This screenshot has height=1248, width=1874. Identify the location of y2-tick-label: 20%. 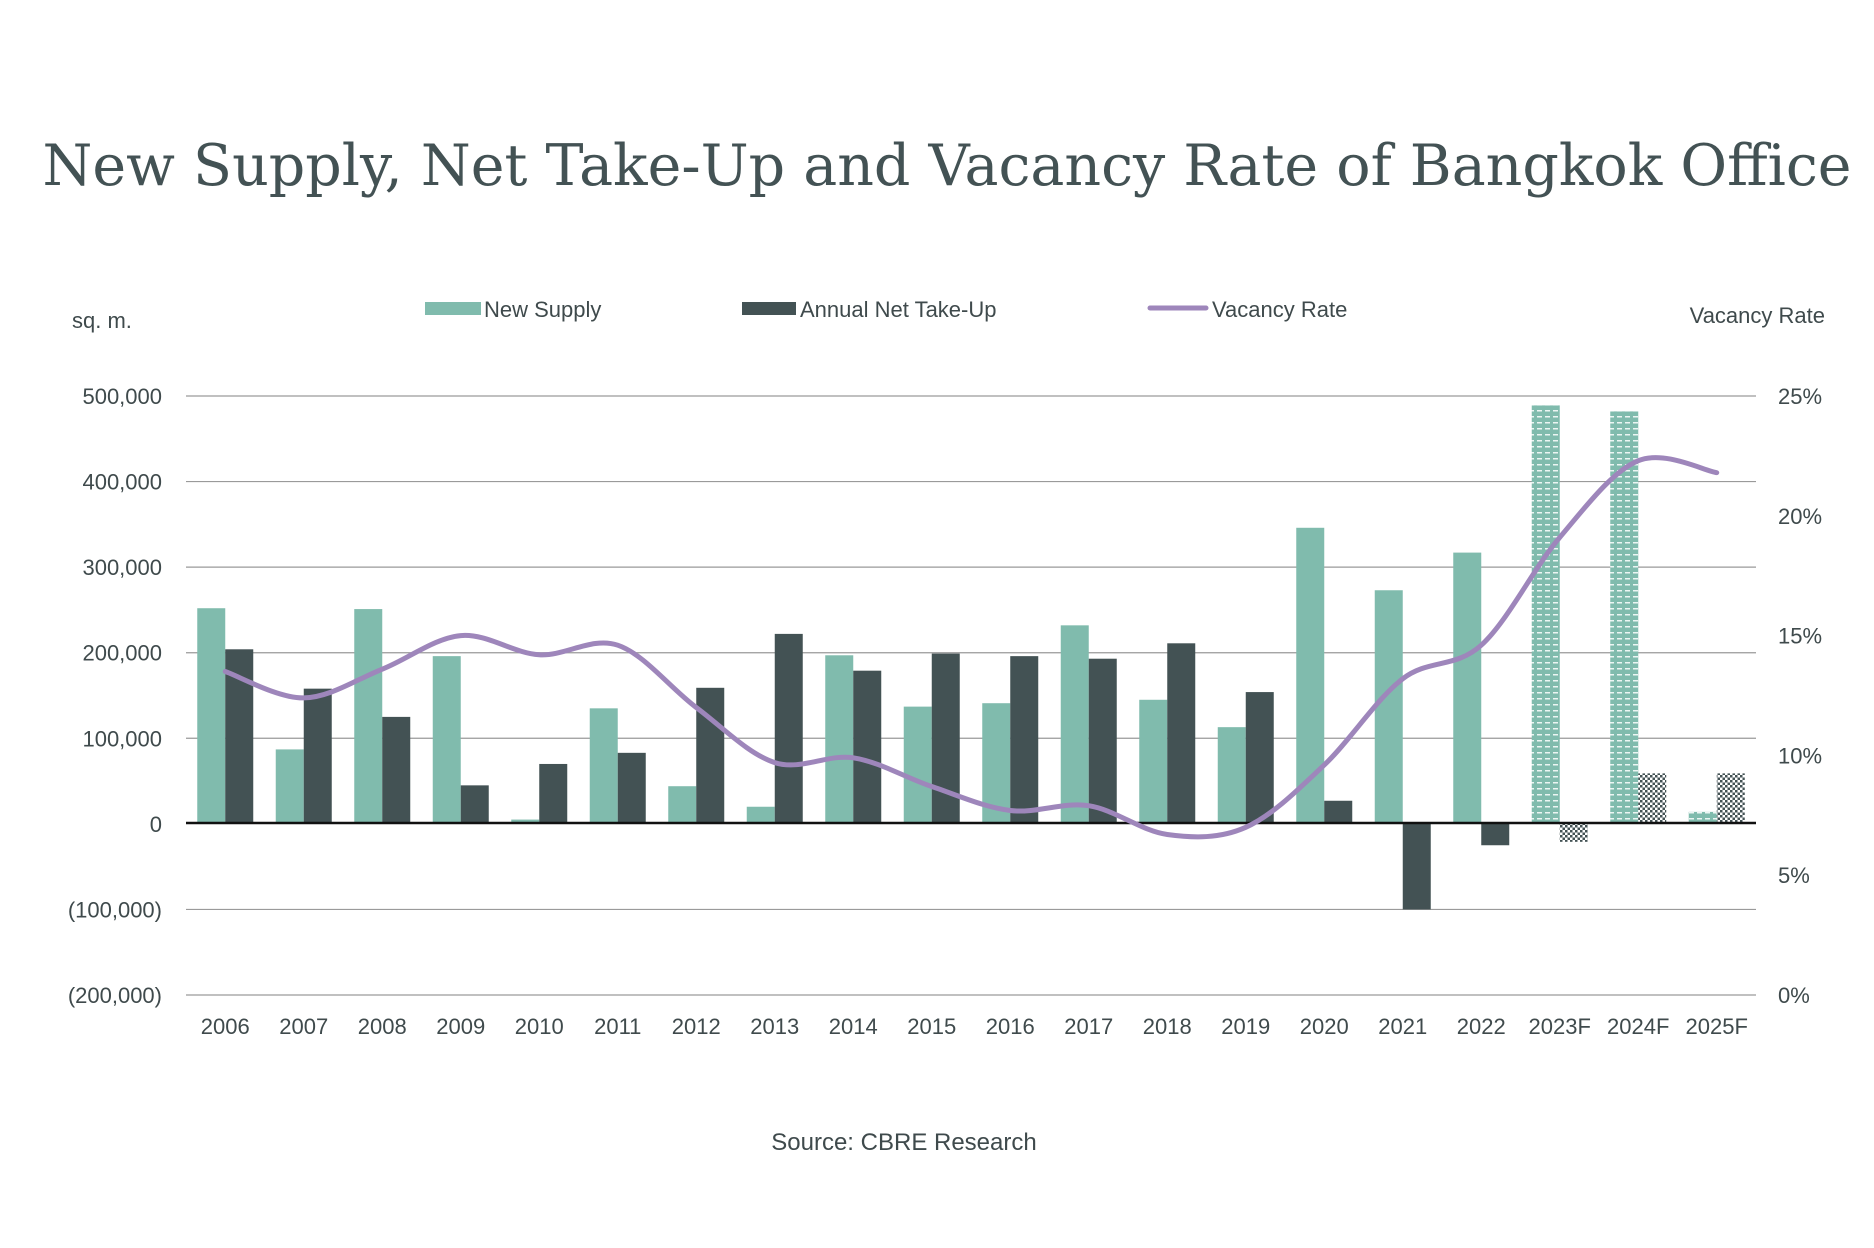
(1800, 516).